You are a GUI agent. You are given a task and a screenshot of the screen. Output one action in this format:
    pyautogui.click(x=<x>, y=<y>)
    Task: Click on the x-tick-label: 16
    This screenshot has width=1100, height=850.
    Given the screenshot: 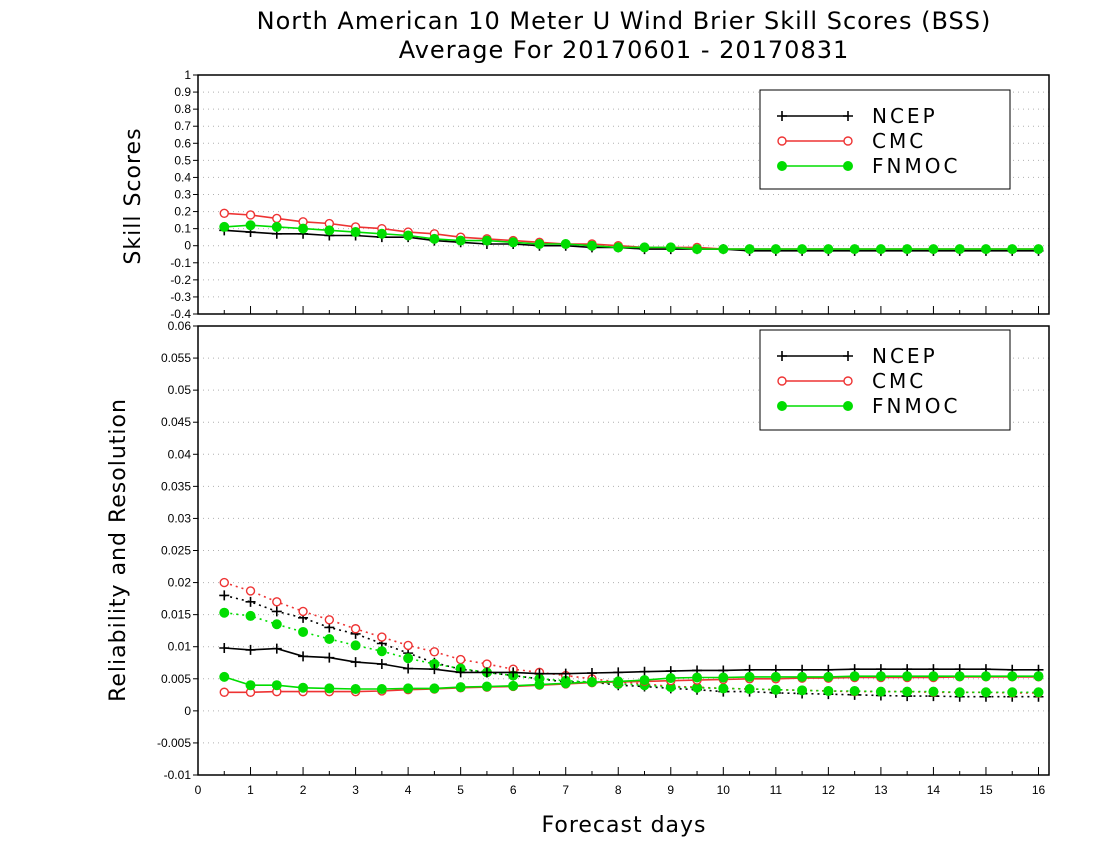 What is the action you would take?
    pyautogui.click(x=1039, y=790)
    